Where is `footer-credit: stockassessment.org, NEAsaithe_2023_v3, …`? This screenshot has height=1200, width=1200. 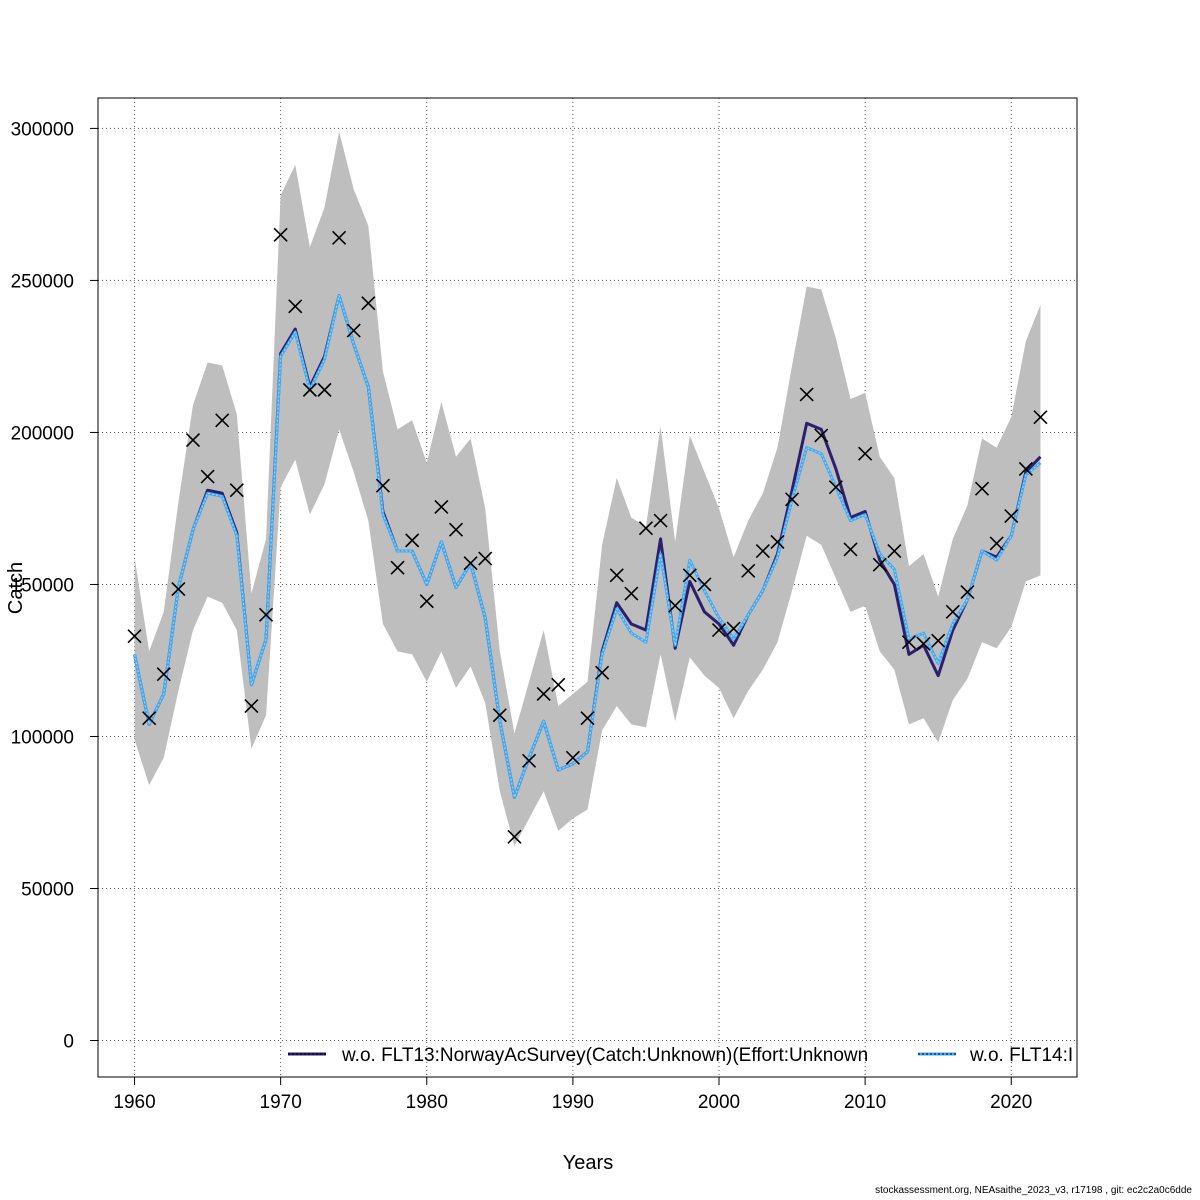
footer-credit: stockassessment.org, NEAsaithe_2023_v3, … is located at coordinates (1033, 1190).